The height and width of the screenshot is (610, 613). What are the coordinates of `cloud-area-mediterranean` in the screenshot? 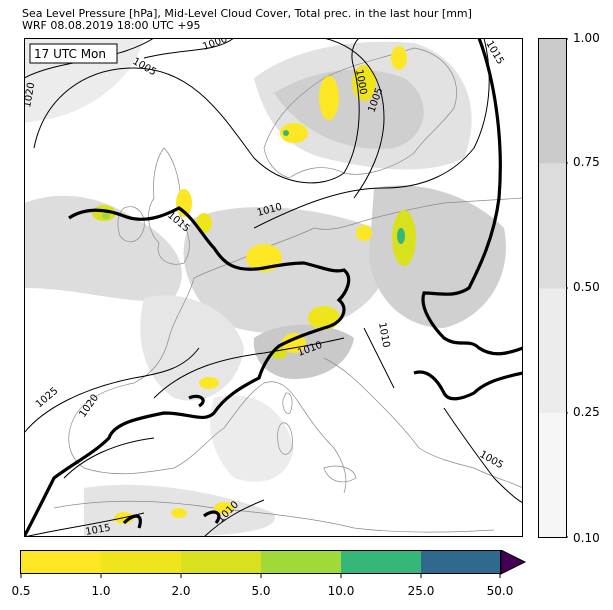 It's located at (252, 438).